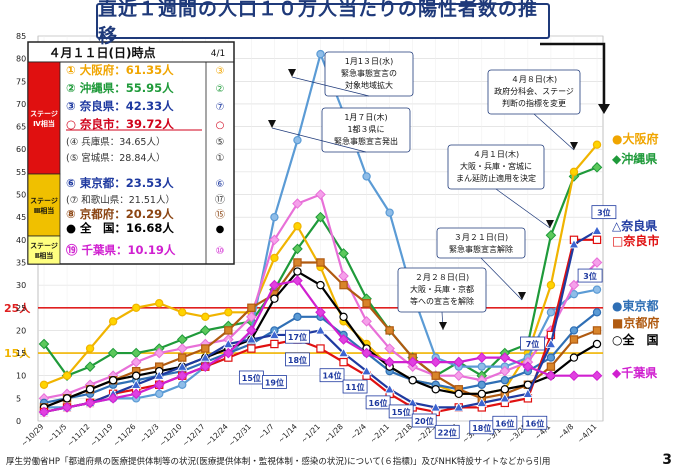 This screenshot has width=680, height=471. What do you see at coordinates (32, 435) in the screenshot?
I see `x-tick-label: ~10/29` at bounding box center [32, 435].